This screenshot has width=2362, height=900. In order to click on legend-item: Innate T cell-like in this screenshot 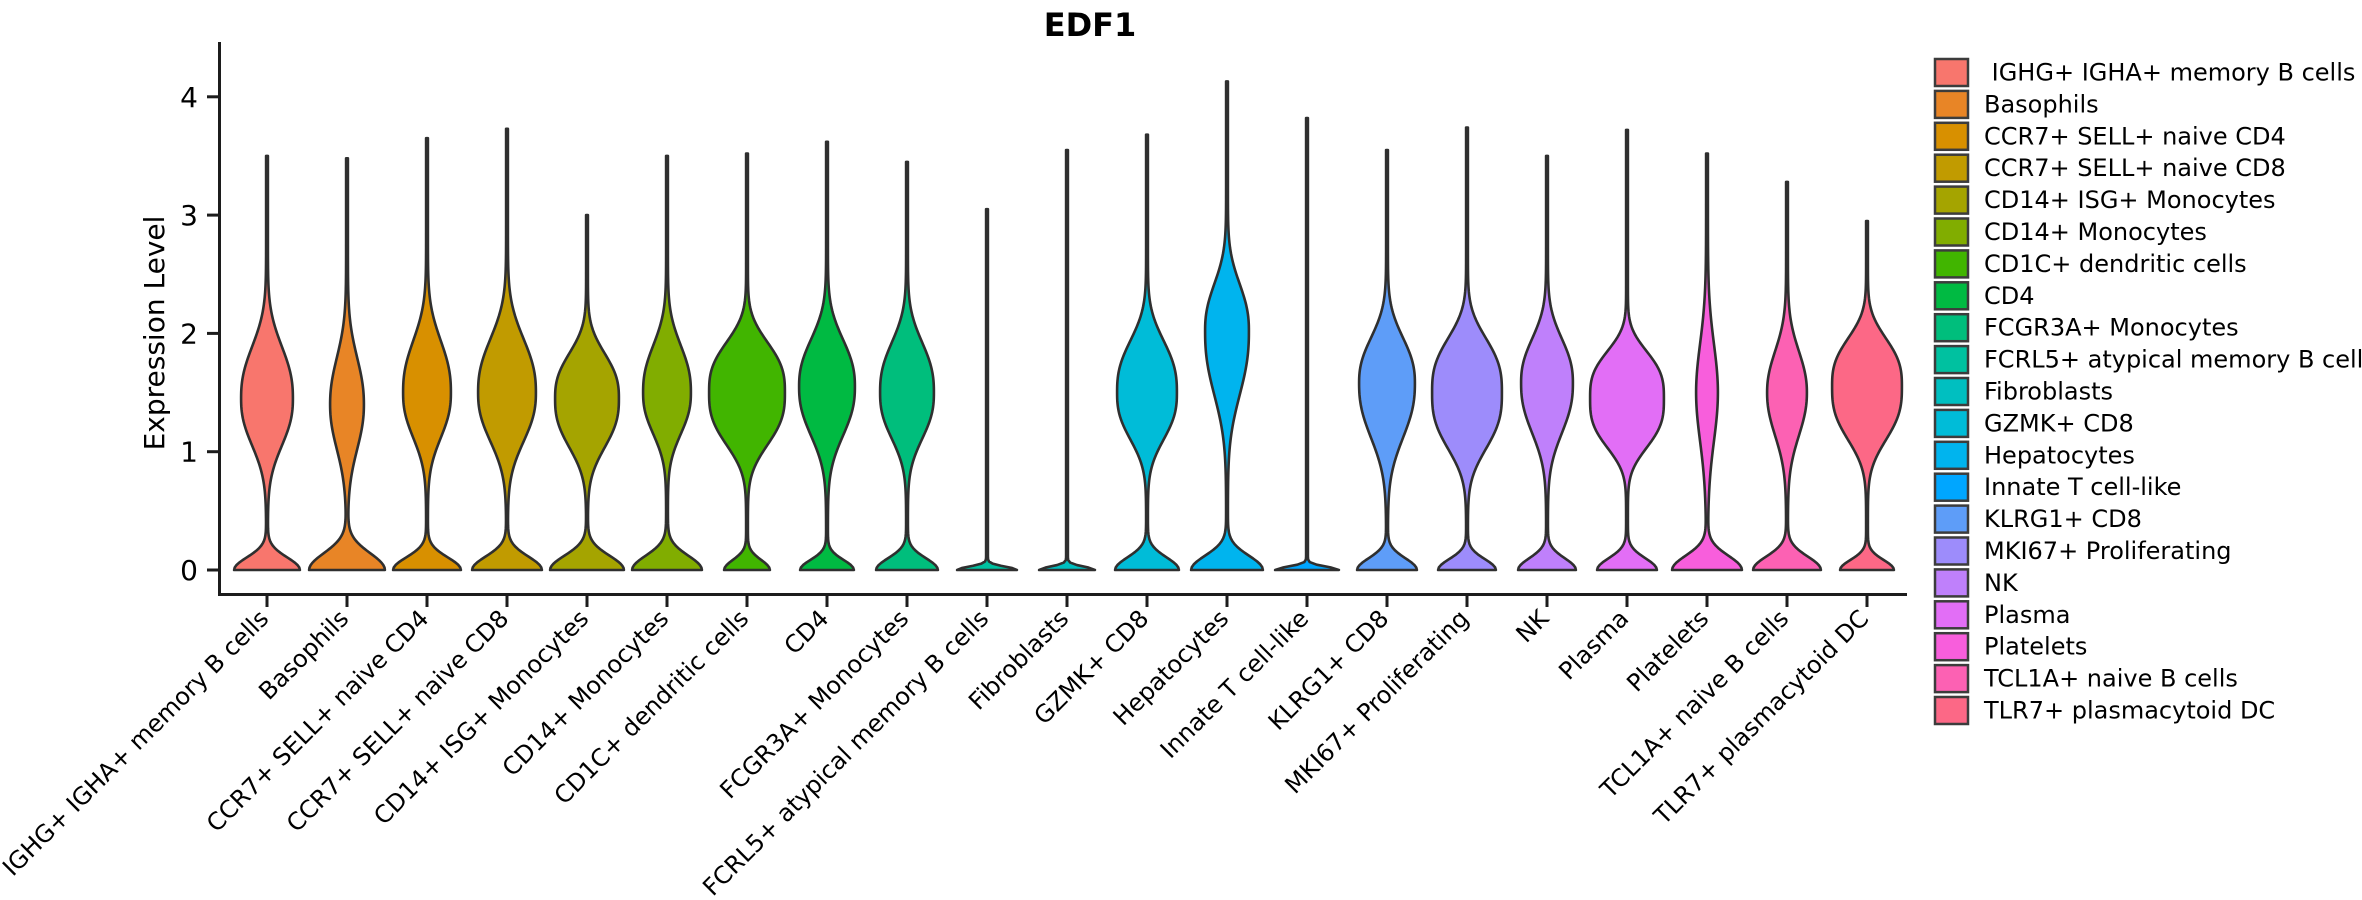, I will do `click(2057, 487)`.